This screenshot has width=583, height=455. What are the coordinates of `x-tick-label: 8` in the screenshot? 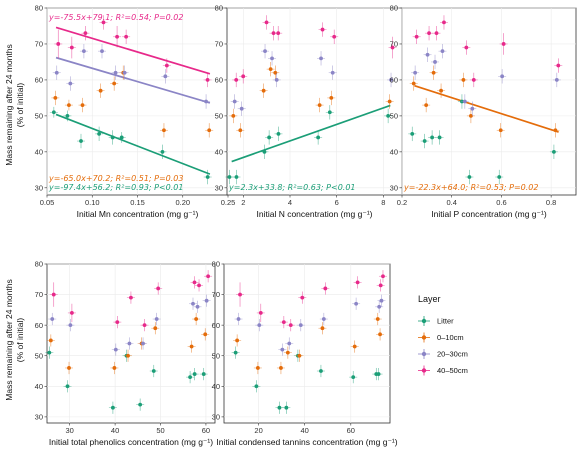 It's located at (383, 202).